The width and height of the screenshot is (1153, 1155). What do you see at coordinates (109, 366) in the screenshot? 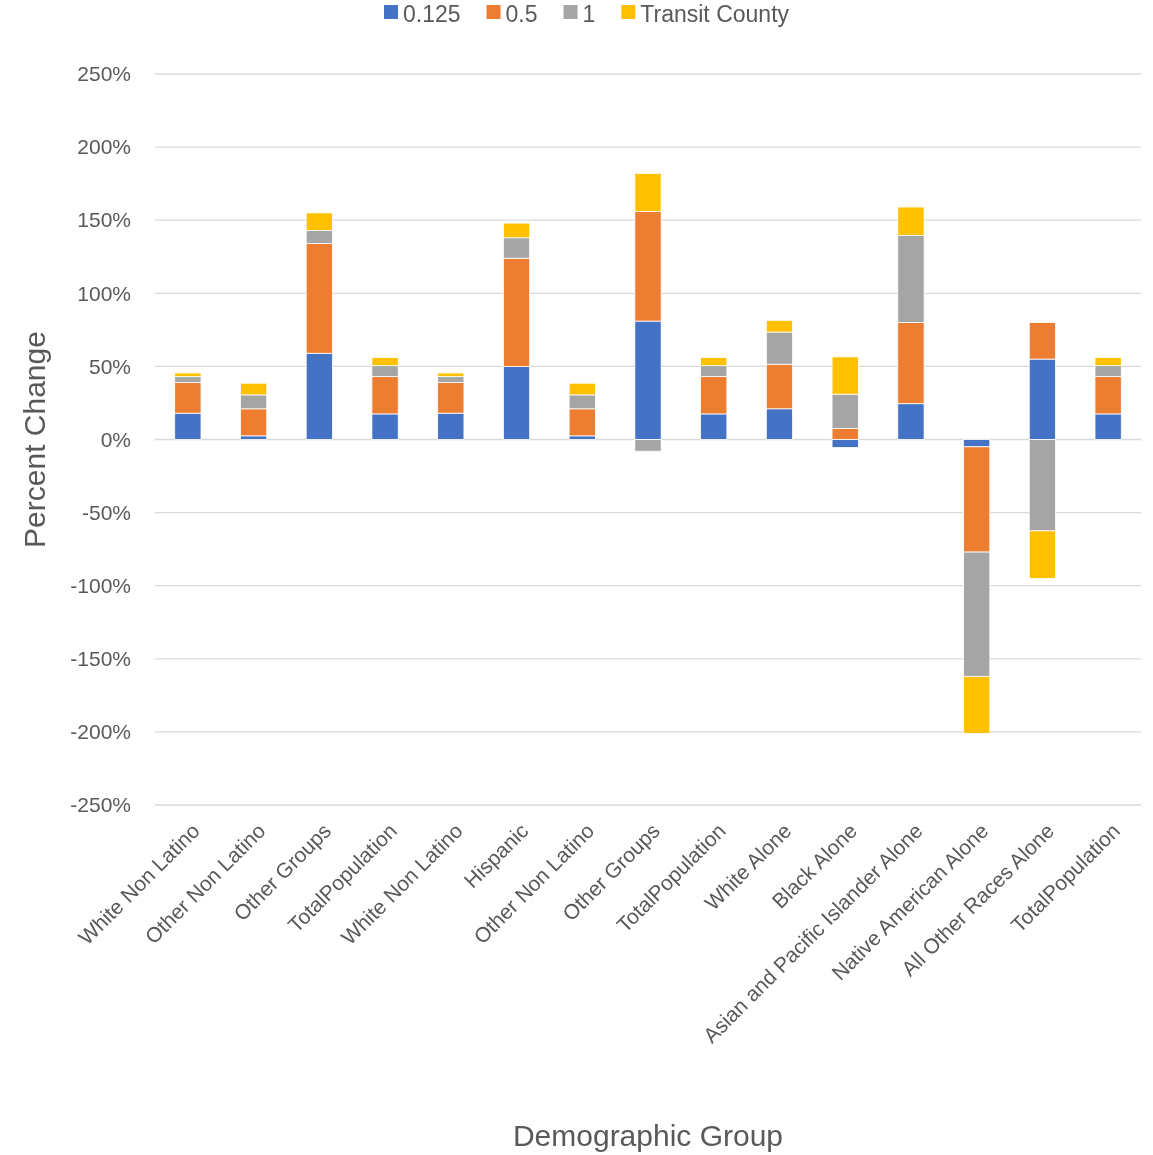
I see `y-tick-label: 50%` at bounding box center [109, 366].